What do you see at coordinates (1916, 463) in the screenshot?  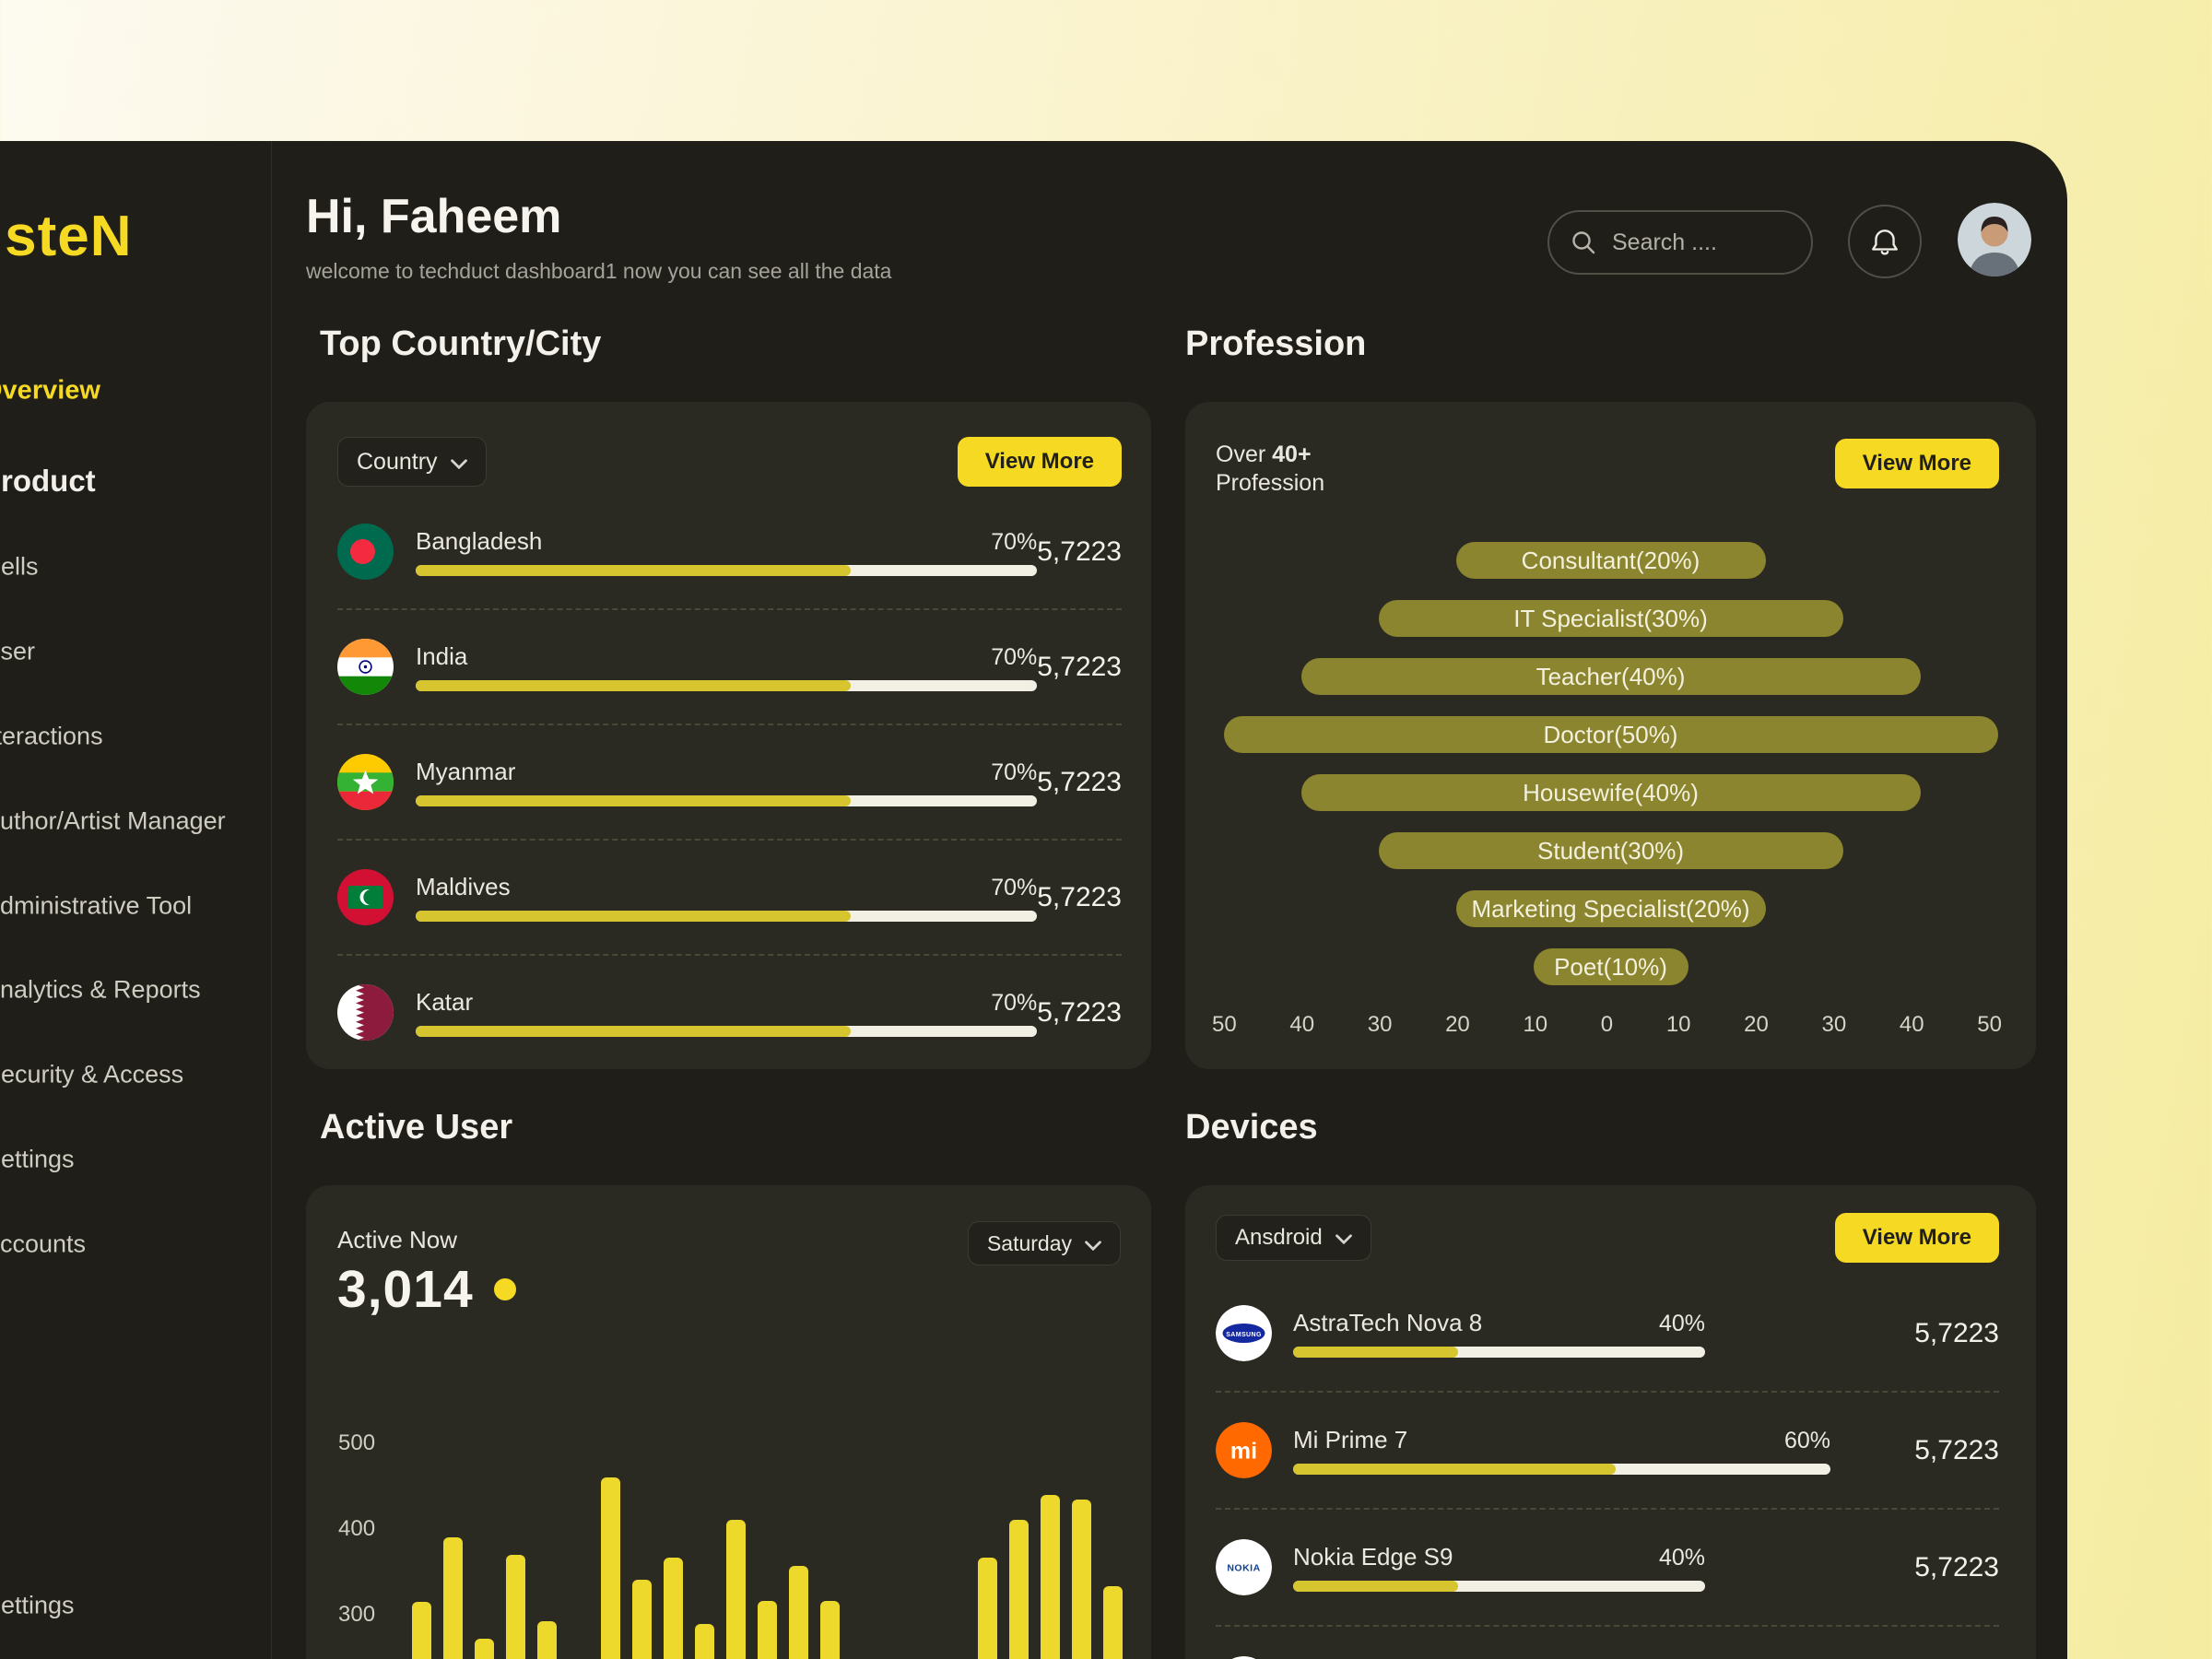 I see `profession-view-more-button: View More` at bounding box center [1916, 463].